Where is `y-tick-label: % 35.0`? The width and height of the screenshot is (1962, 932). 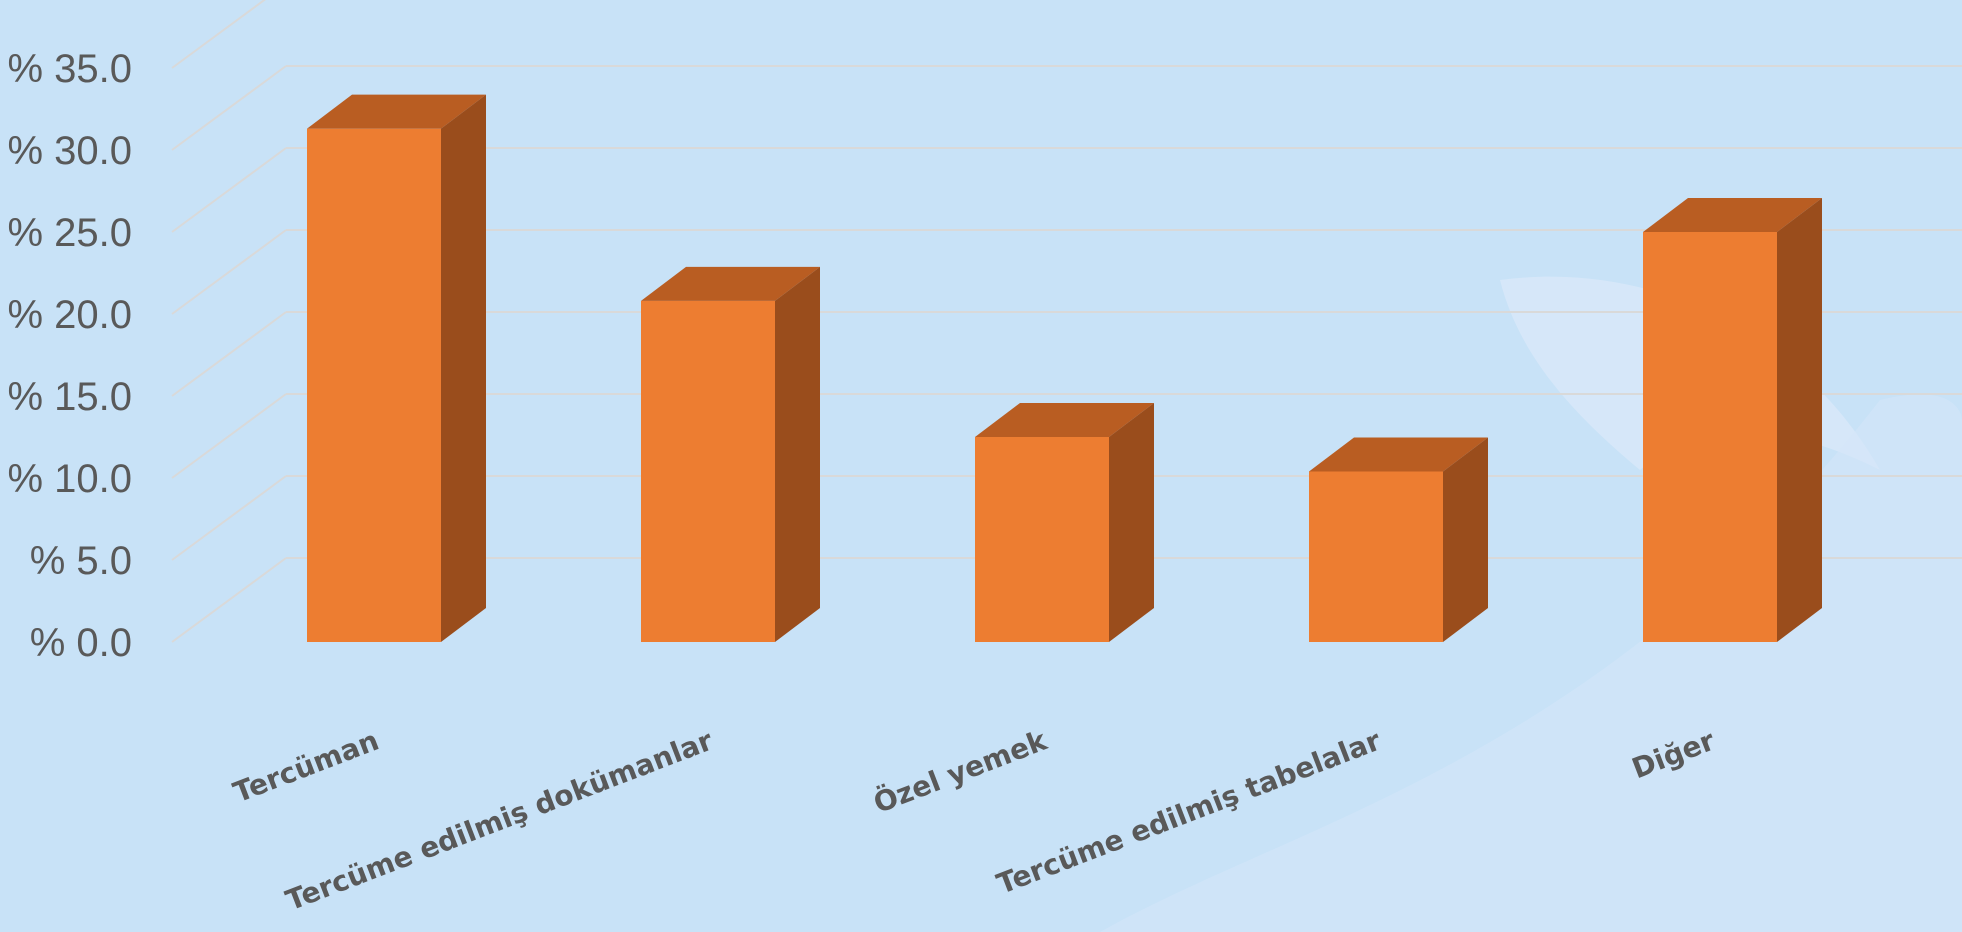 y-tick-label: % 35.0 is located at coordinates (69, 69).